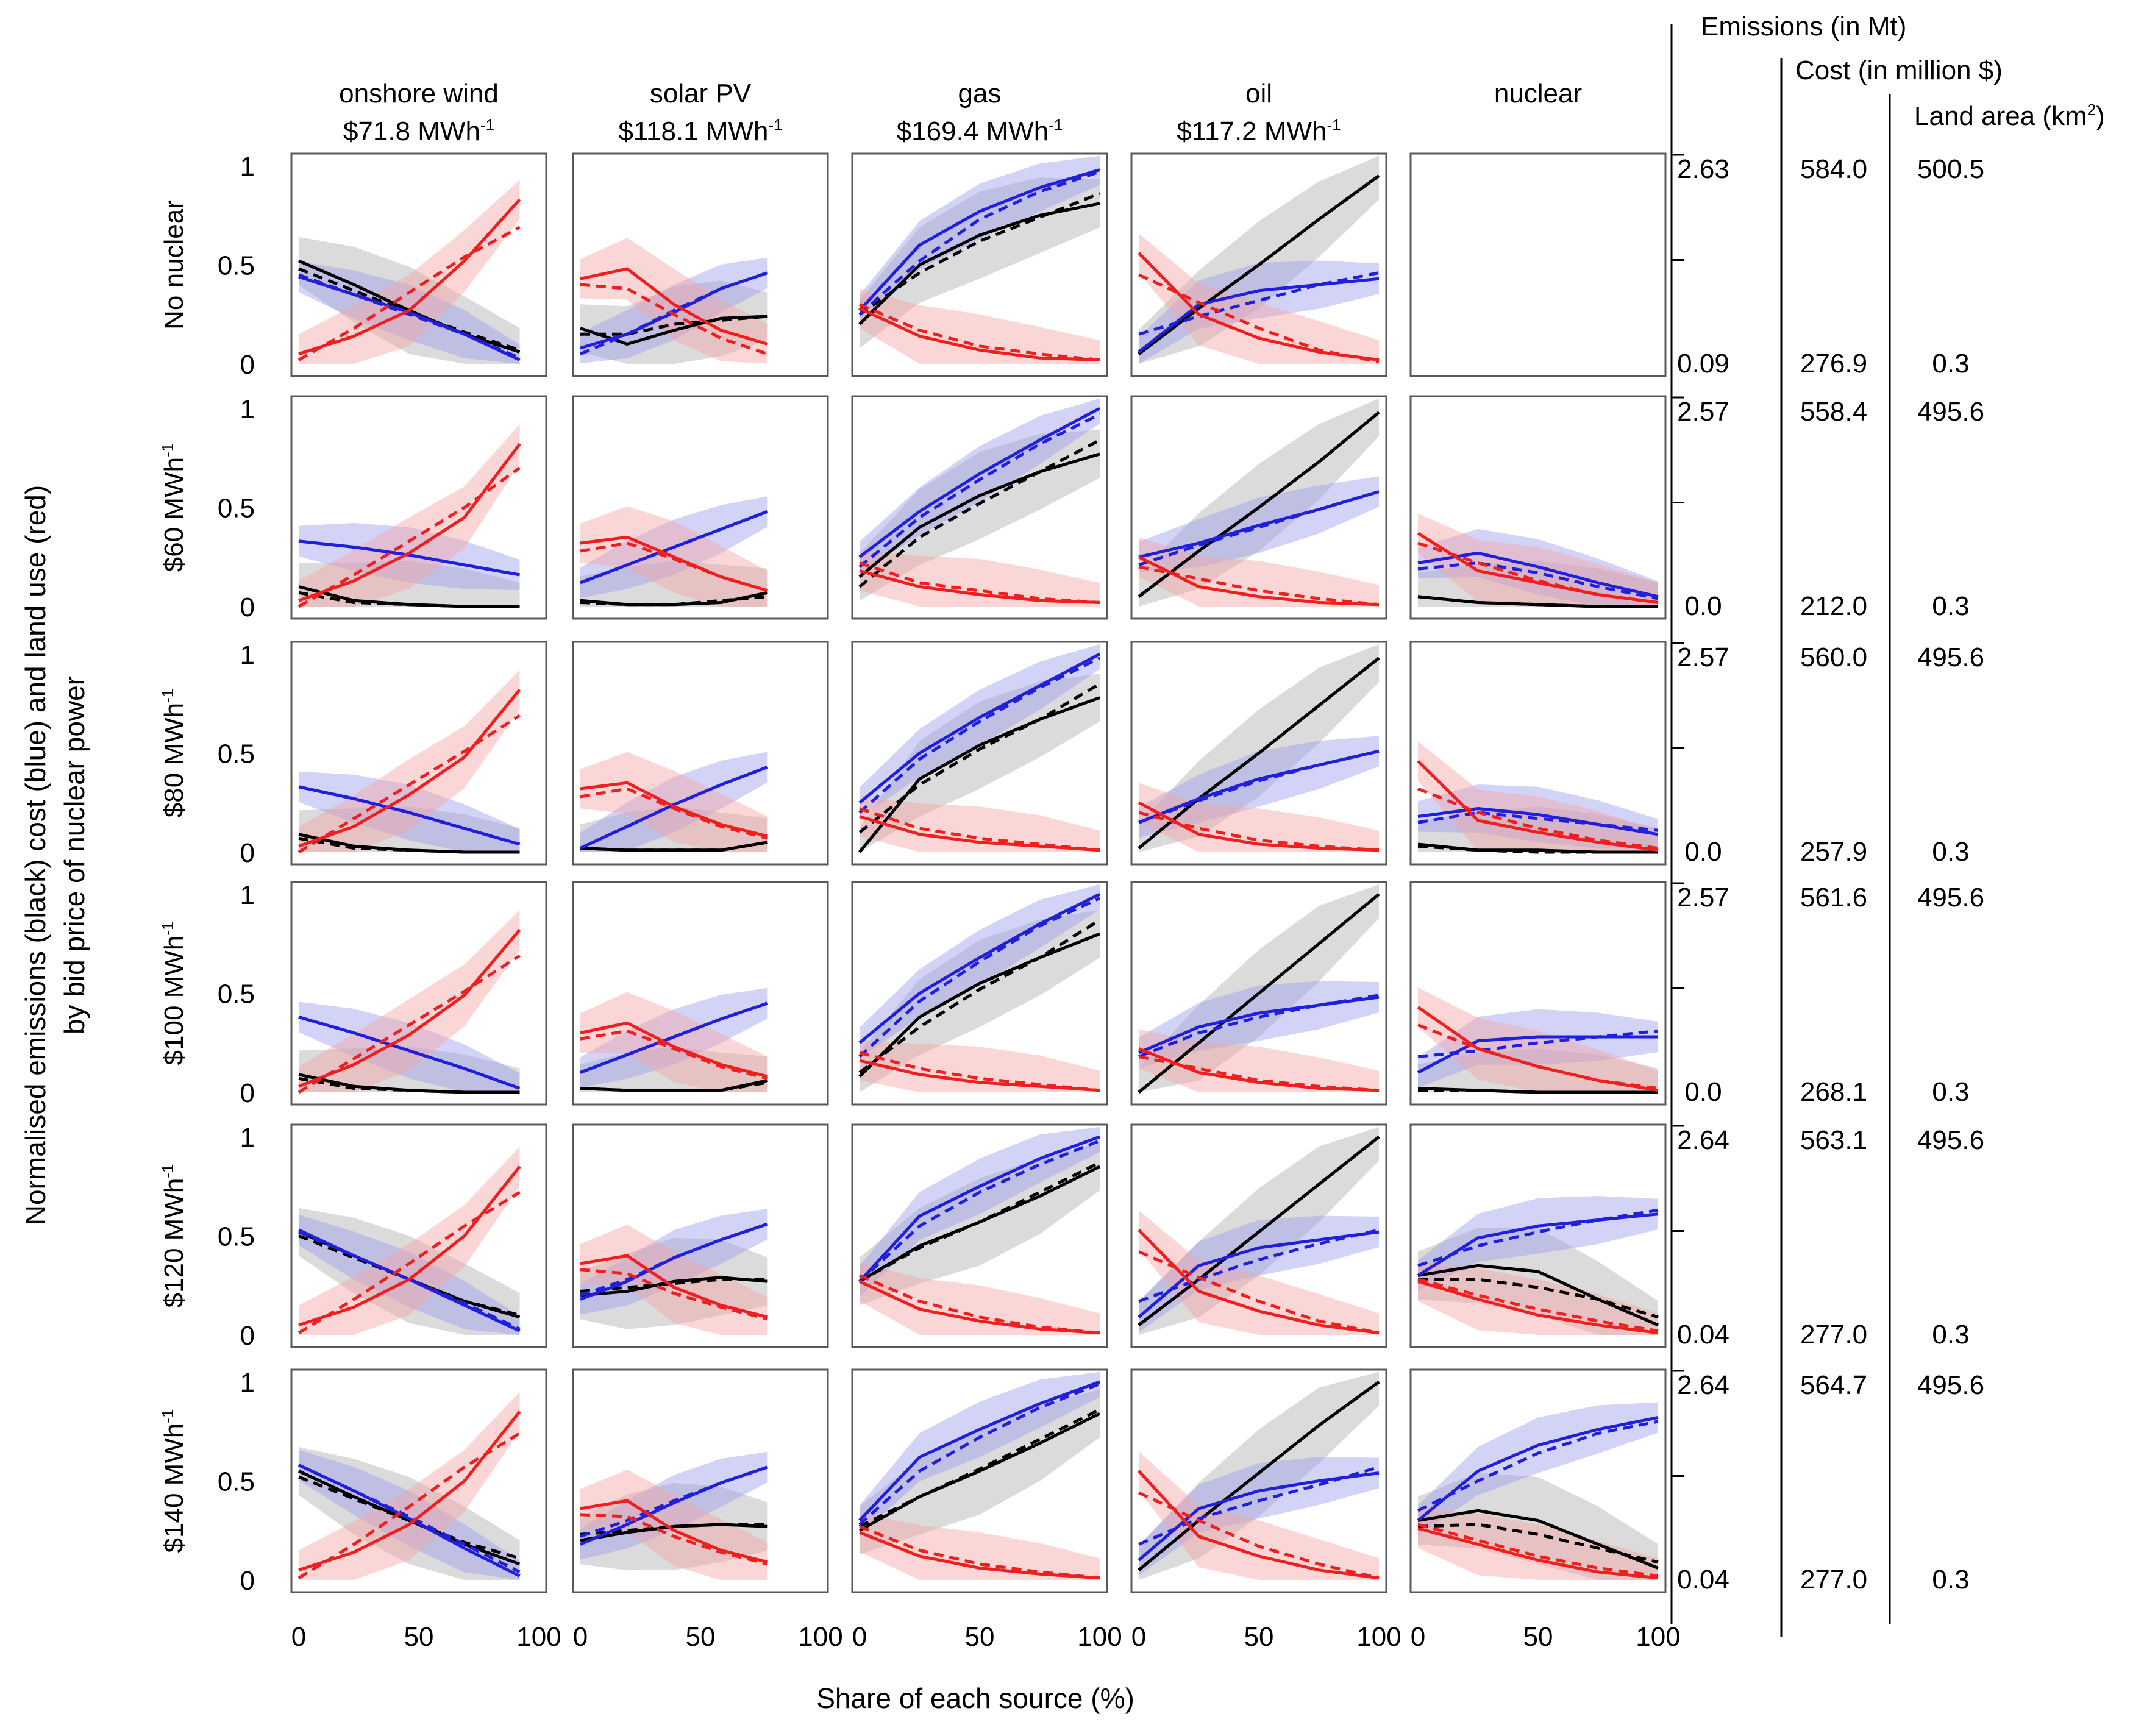 The width and height of the screenshot is (2144, 1736). What do you see at coordinates (1703, 169) in the screenshot?
I see `emissions-max-value: 2.63` at bounding box center [1703, 169].